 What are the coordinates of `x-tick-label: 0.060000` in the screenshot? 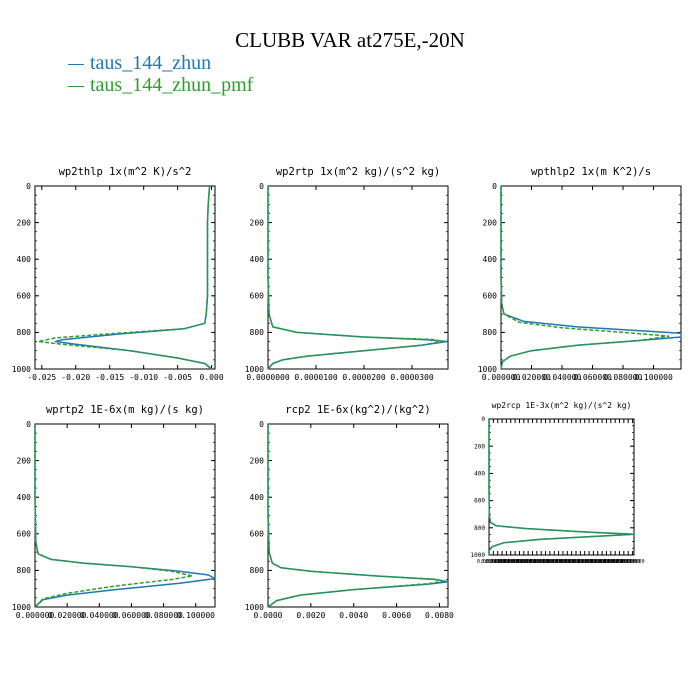 It's located at (592, 377).